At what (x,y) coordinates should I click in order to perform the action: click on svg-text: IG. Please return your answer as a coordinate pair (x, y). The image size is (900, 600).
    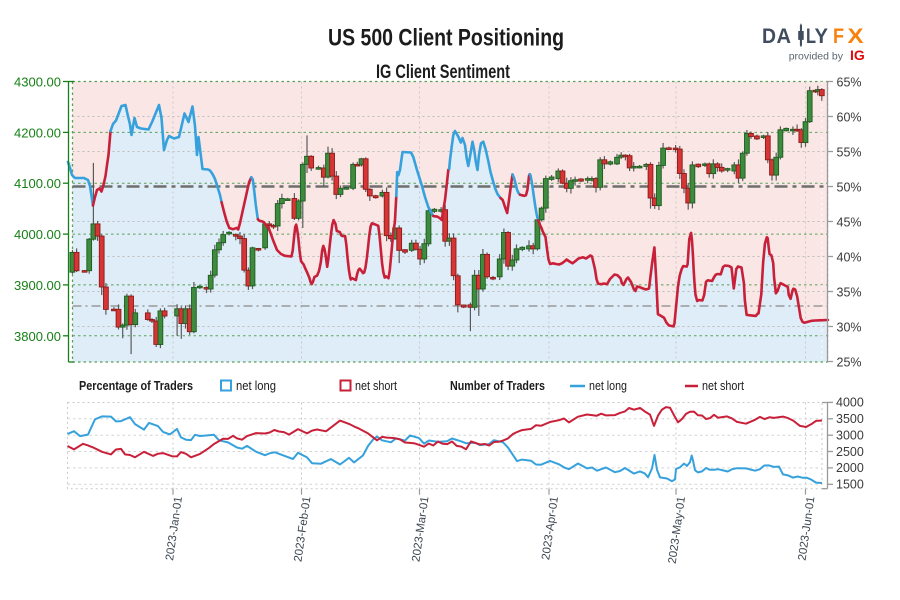
    Looking at the image, I should click on (857, 55).